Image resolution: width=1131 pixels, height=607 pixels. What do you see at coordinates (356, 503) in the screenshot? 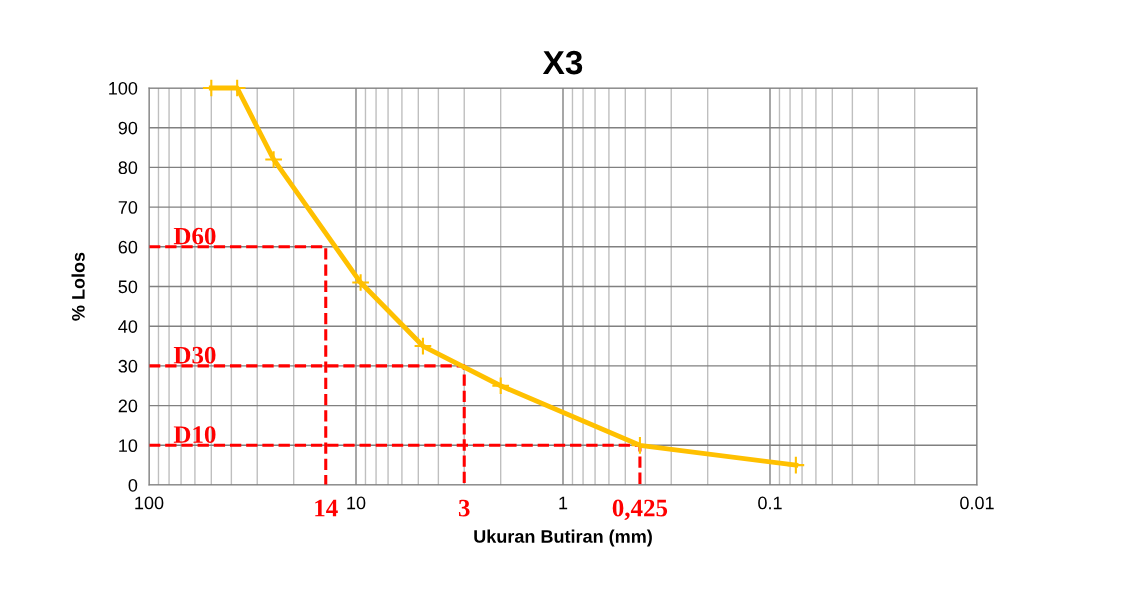
I see `x-tick-label: 10` at bounding box center [356, 503].